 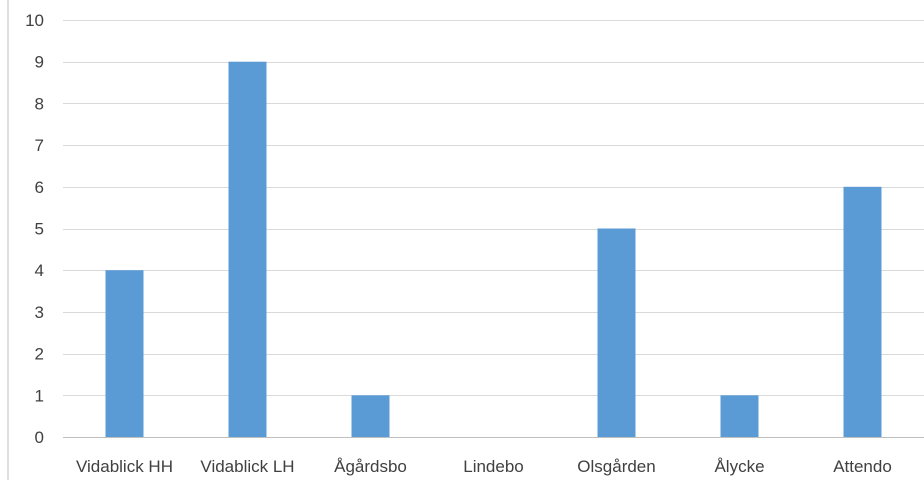 What do you see at coordinates (616, 332) in the screenshot?
I see `bar-olsgården` at bounding box center [616, 332].